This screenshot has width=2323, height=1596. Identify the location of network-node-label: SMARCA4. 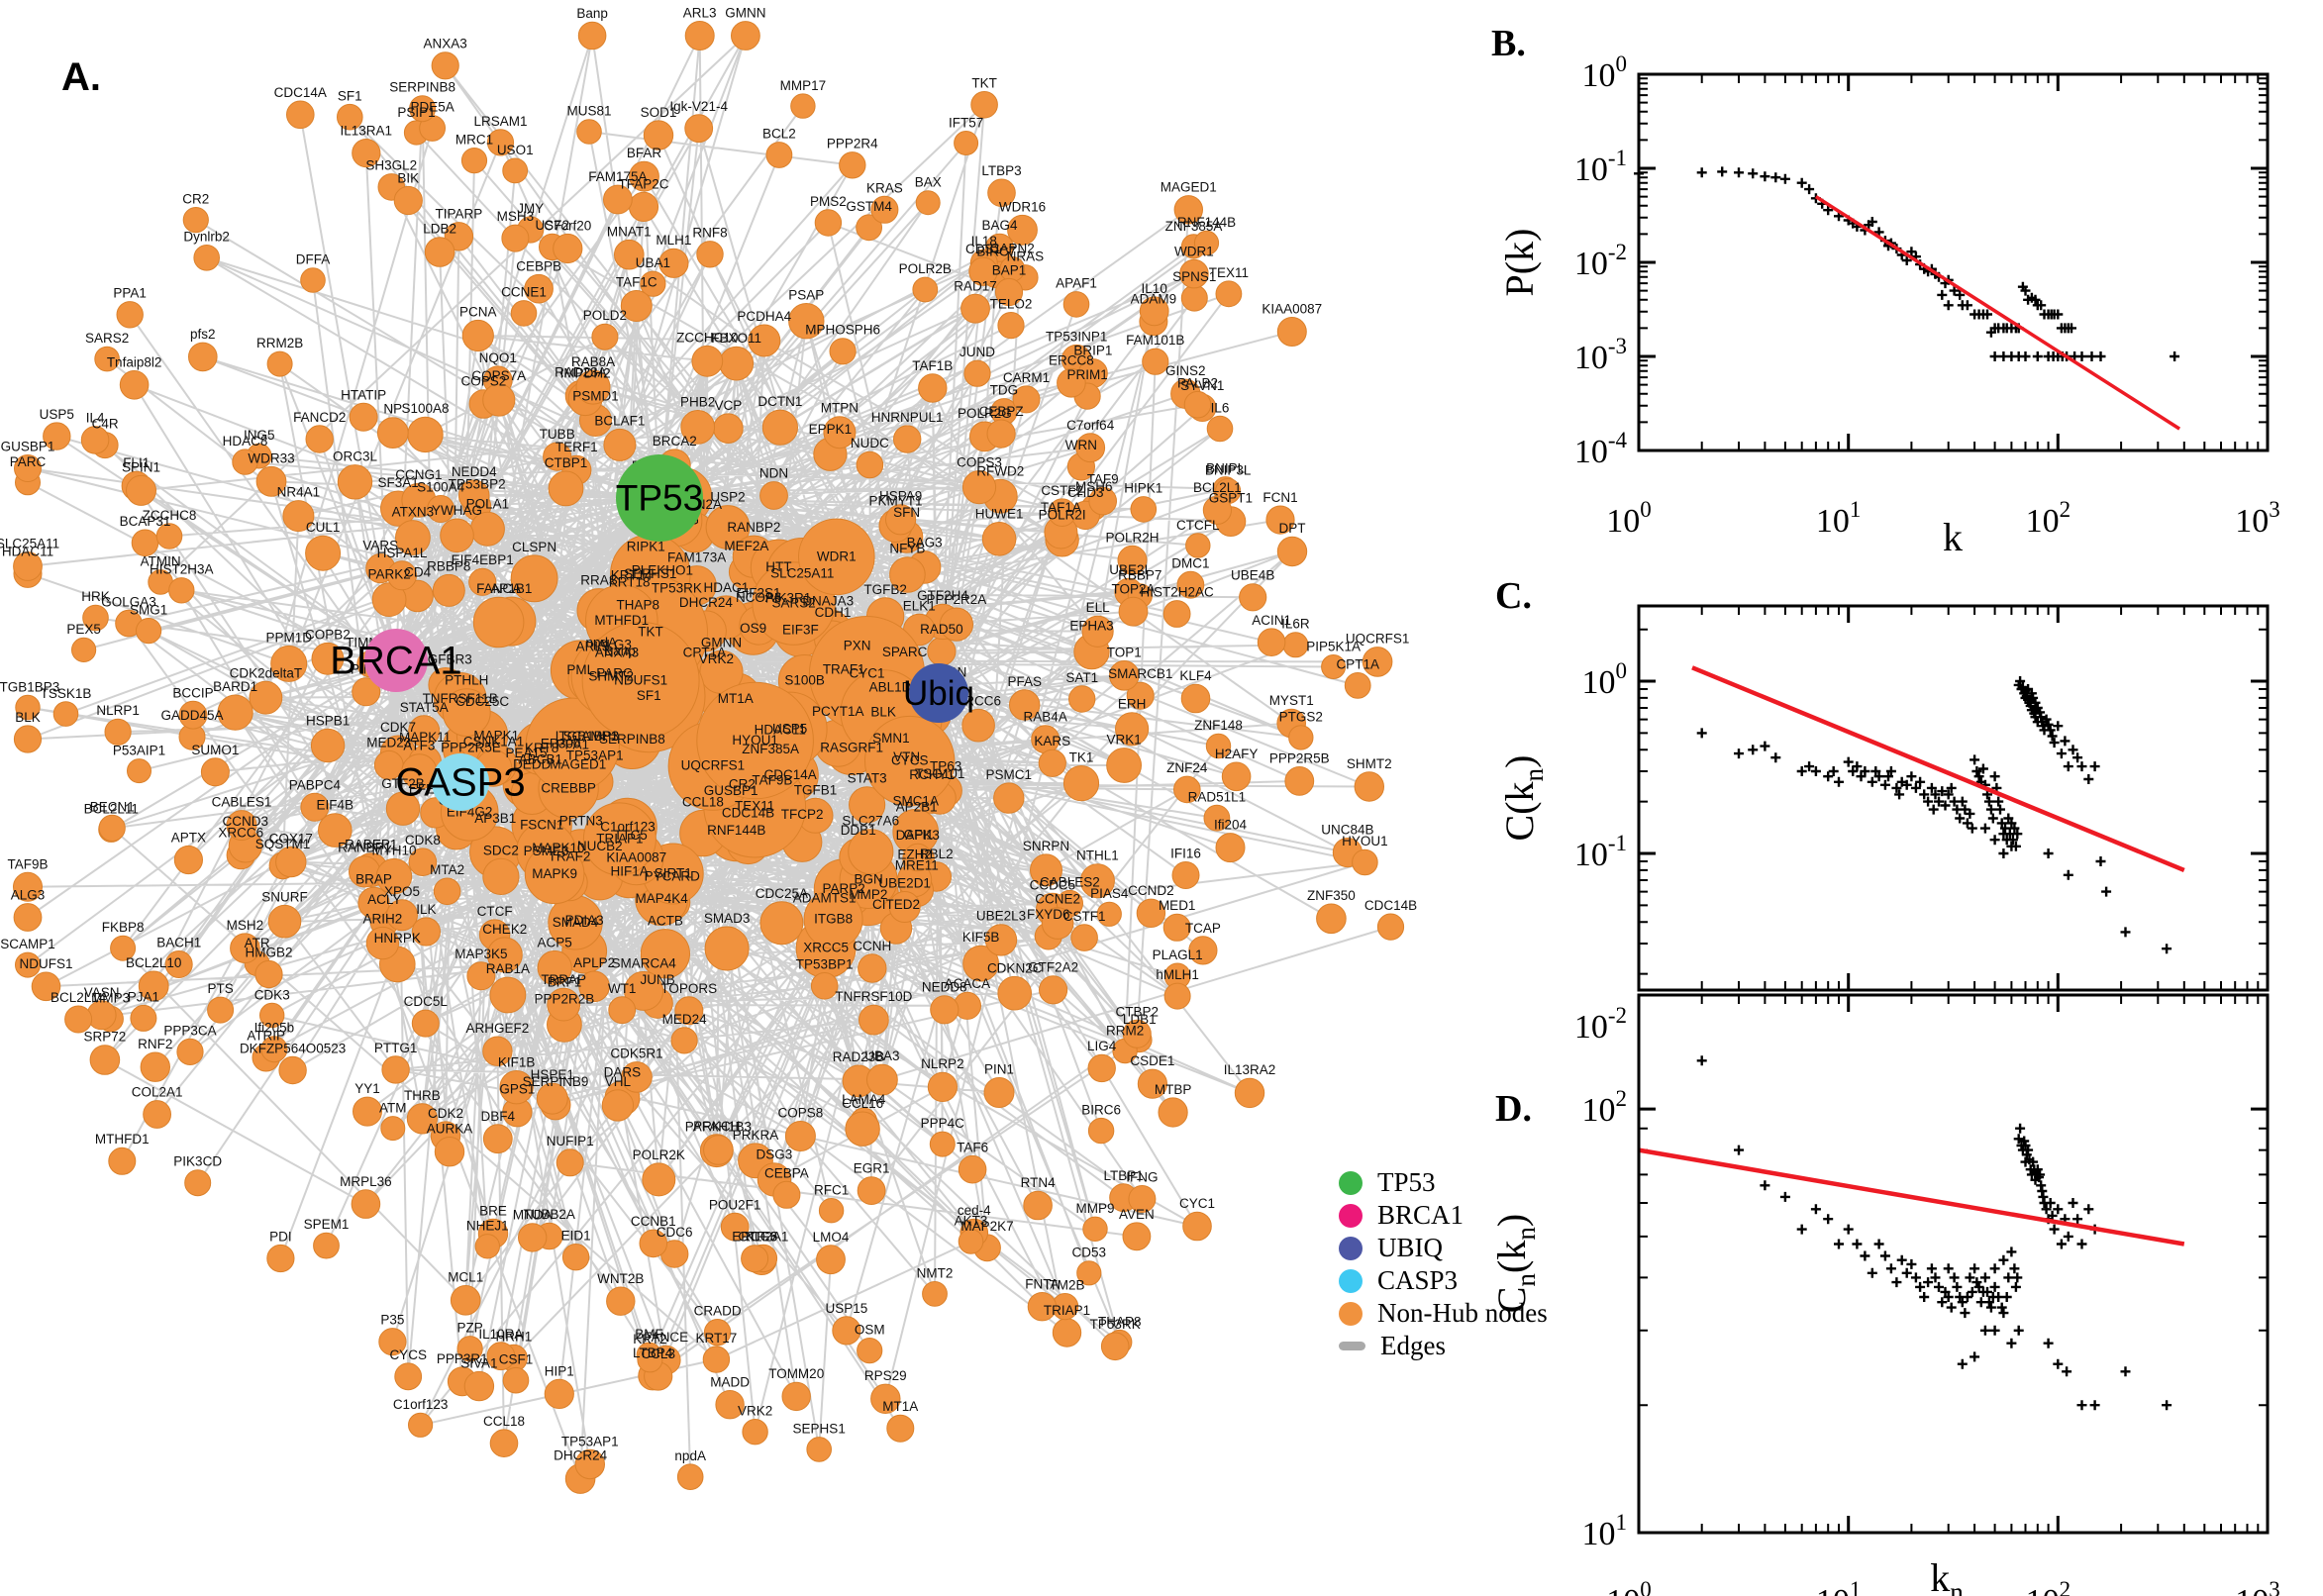
(643, 962).